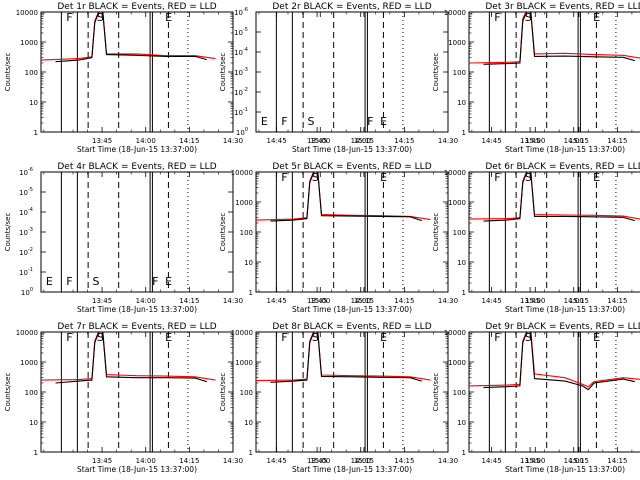 Image resolution: width=640 pixels, height=480 pixels. I want to click on chart-title: Det 1r BLACK = Events, RED = LLD, so click(136, 7).